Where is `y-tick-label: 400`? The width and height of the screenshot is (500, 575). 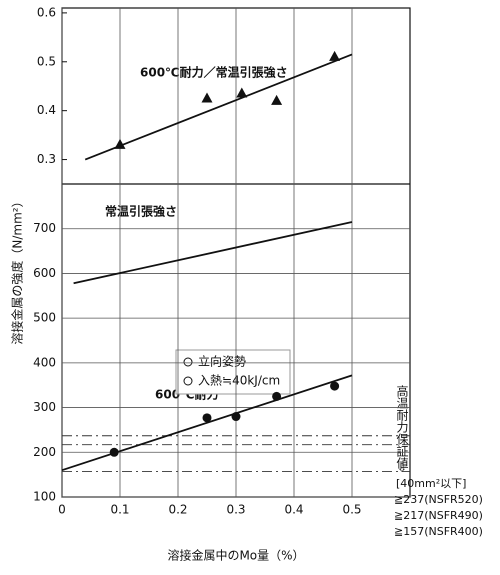 y-tick-label: 400 is located at coordinates (44, 362).